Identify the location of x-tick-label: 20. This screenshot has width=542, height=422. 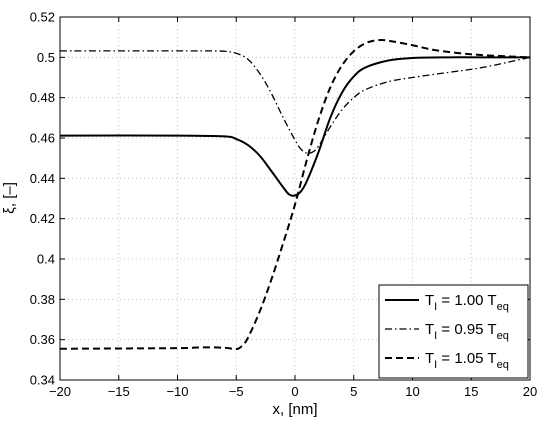
(530, 391).